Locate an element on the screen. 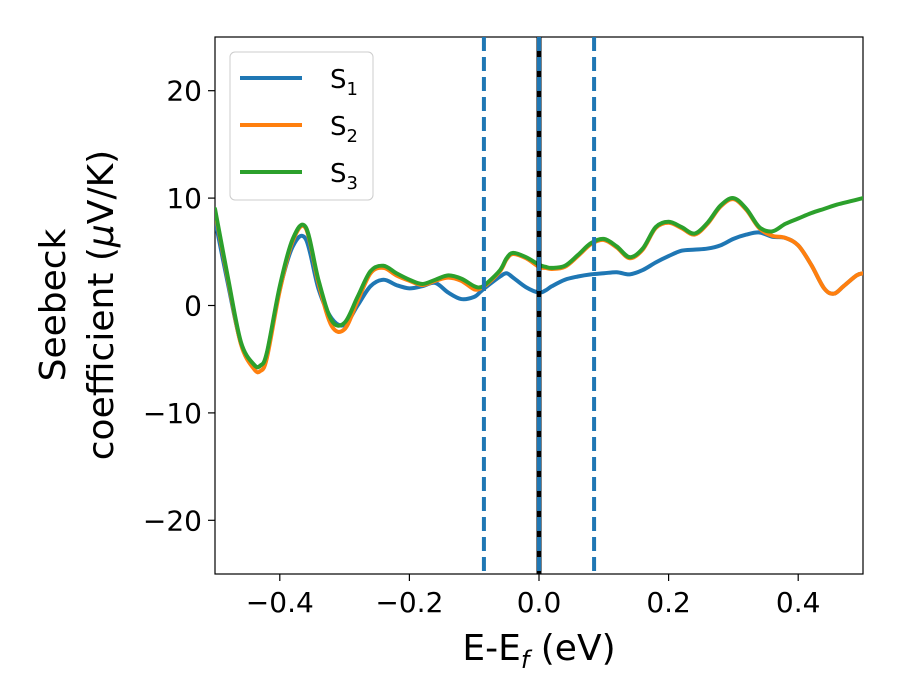 Image resolution: width=900 pixels, height=700 pixels. legend-label-s2: S2 is located at coordinates (344, 129).